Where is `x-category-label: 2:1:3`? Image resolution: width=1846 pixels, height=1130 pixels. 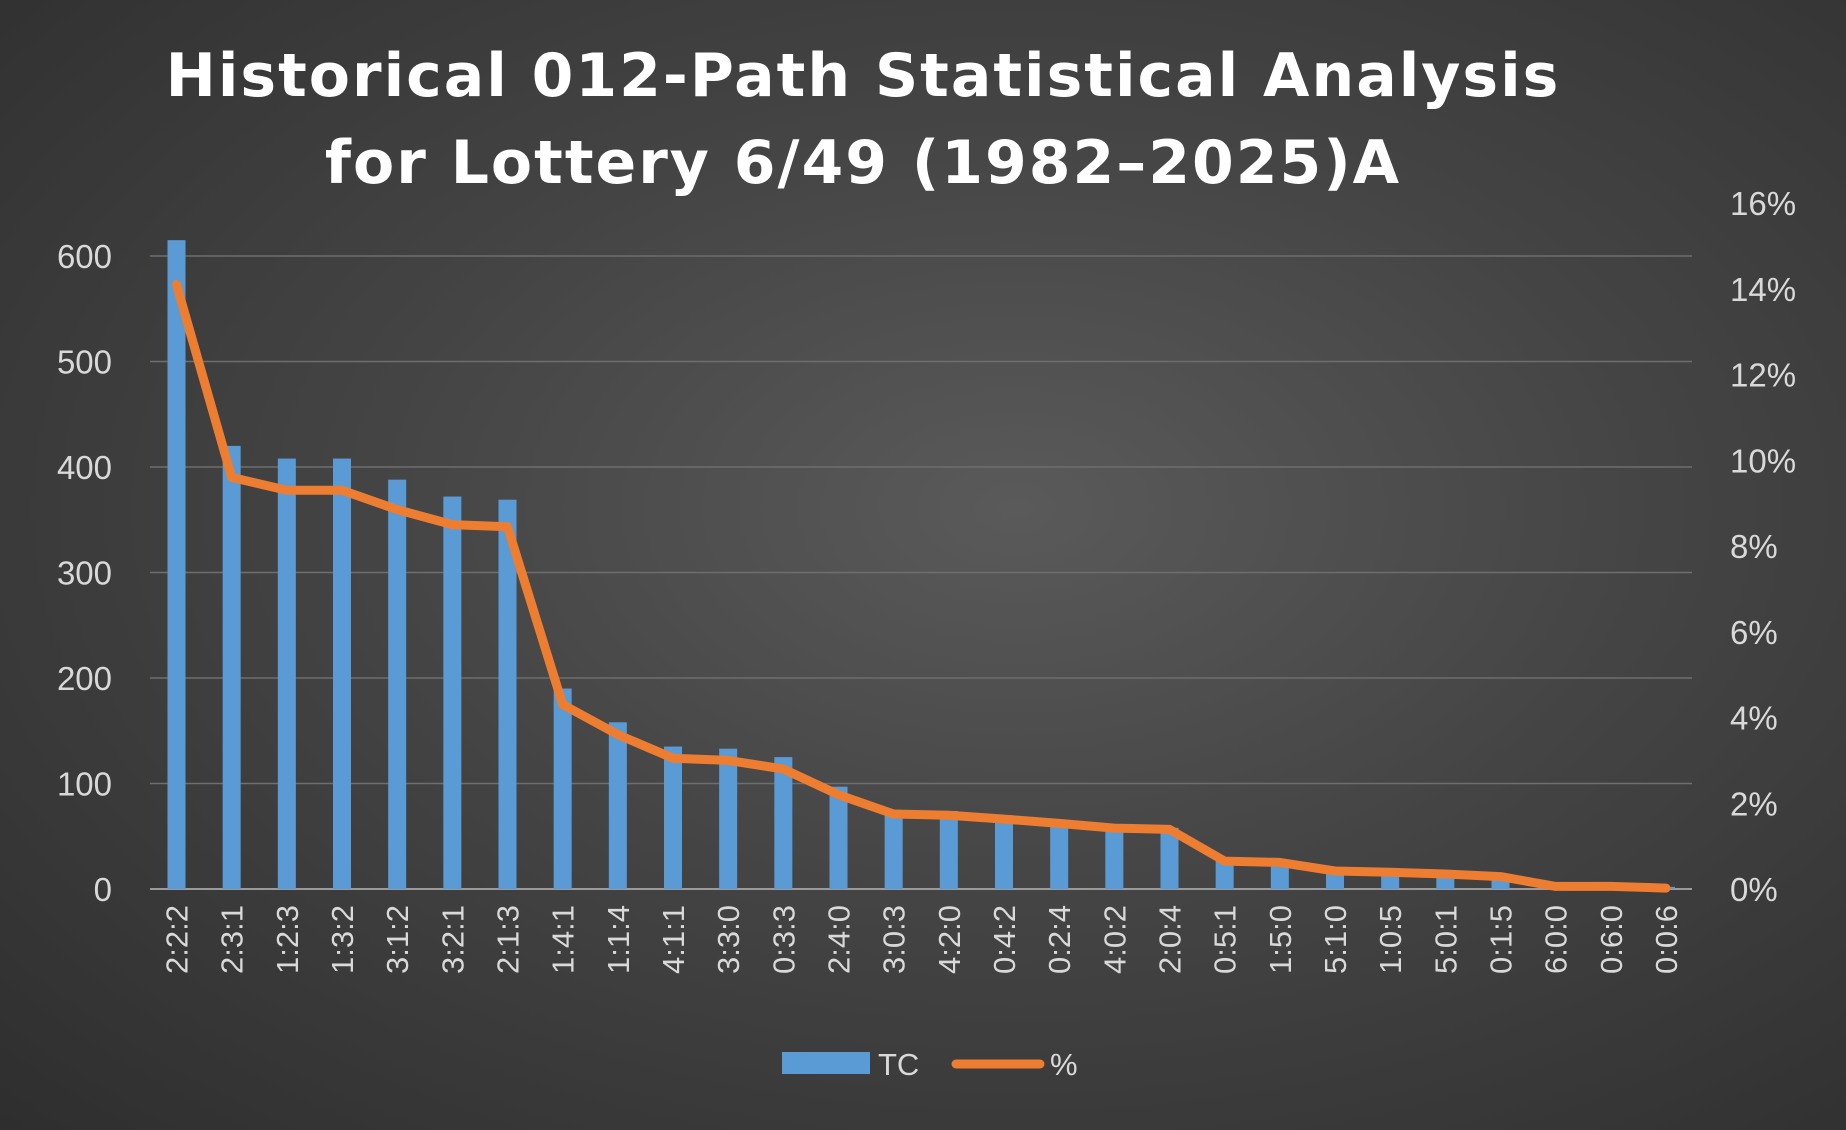 x-category-label: 2:1:3 is located at coordinates (508, 939).